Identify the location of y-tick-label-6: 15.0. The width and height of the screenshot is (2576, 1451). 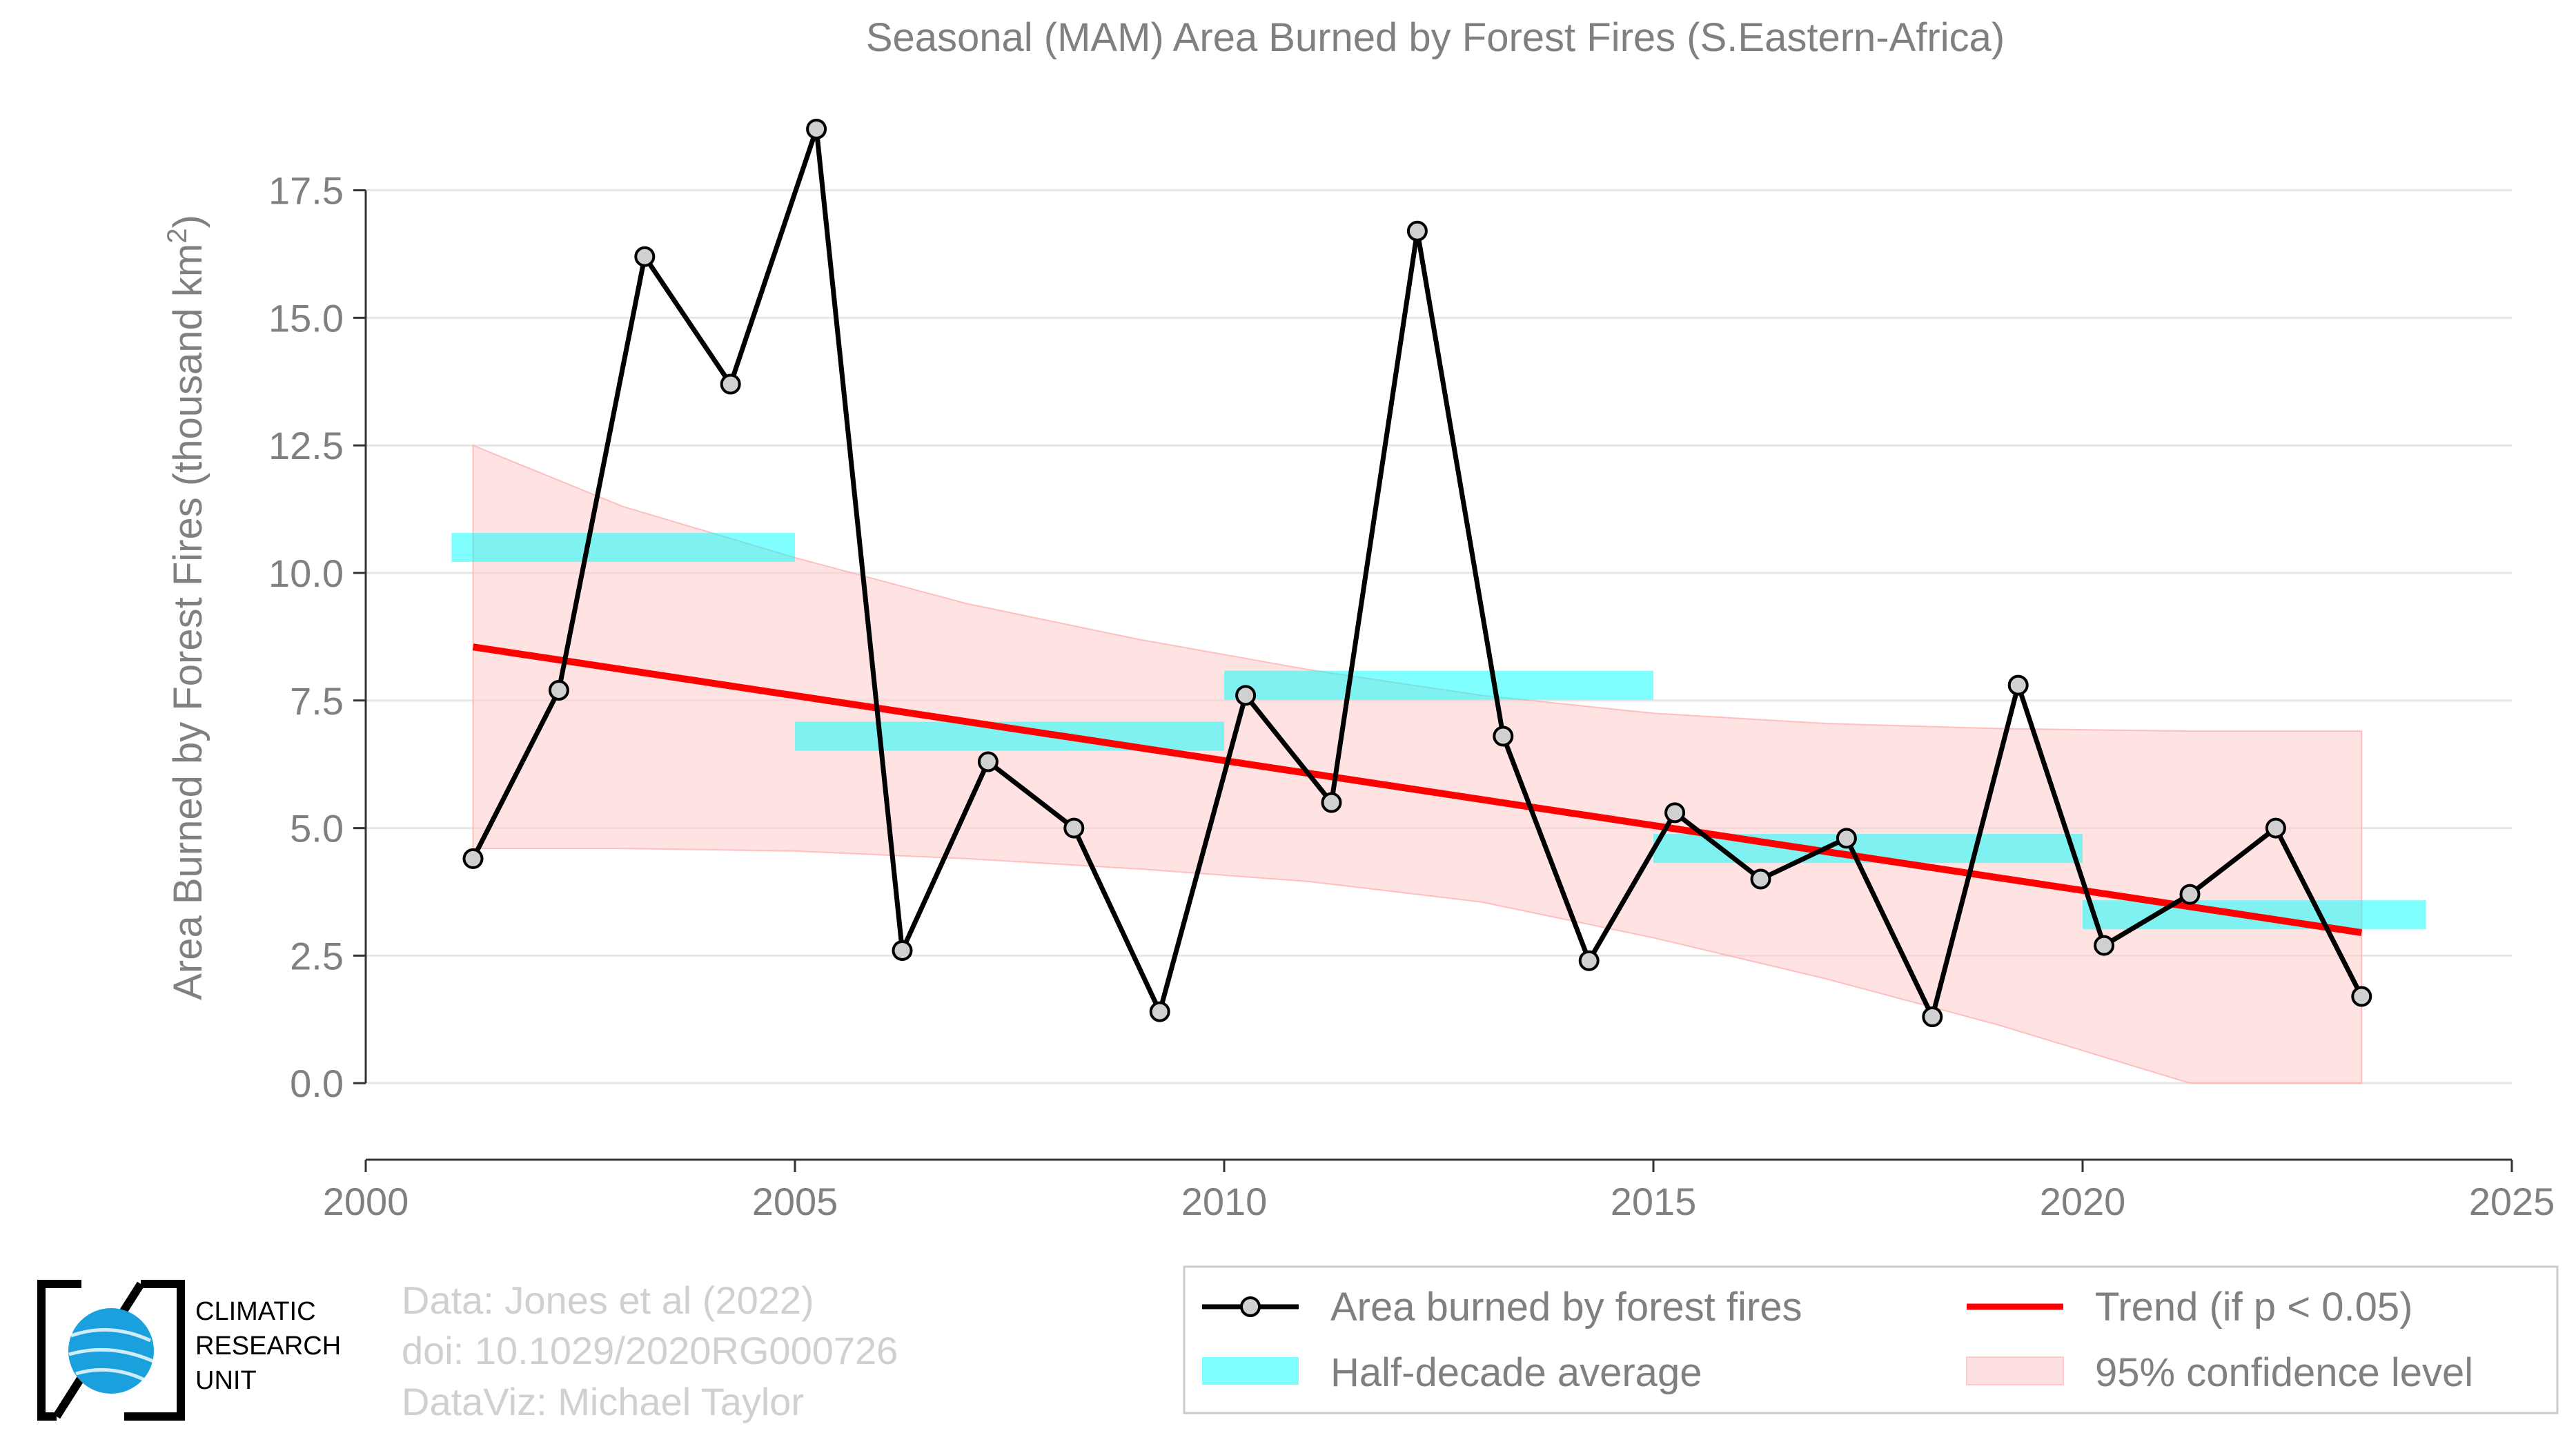
(306, 318).